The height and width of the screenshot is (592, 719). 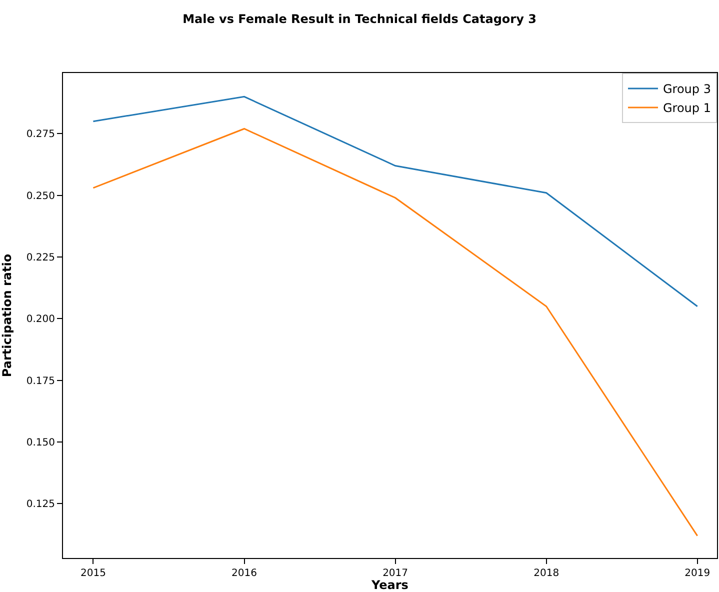 What do you see at coordinates (244, 573) in the screenshot?
I see `x-tick-label: 2016` at bounding box center [244, 573].